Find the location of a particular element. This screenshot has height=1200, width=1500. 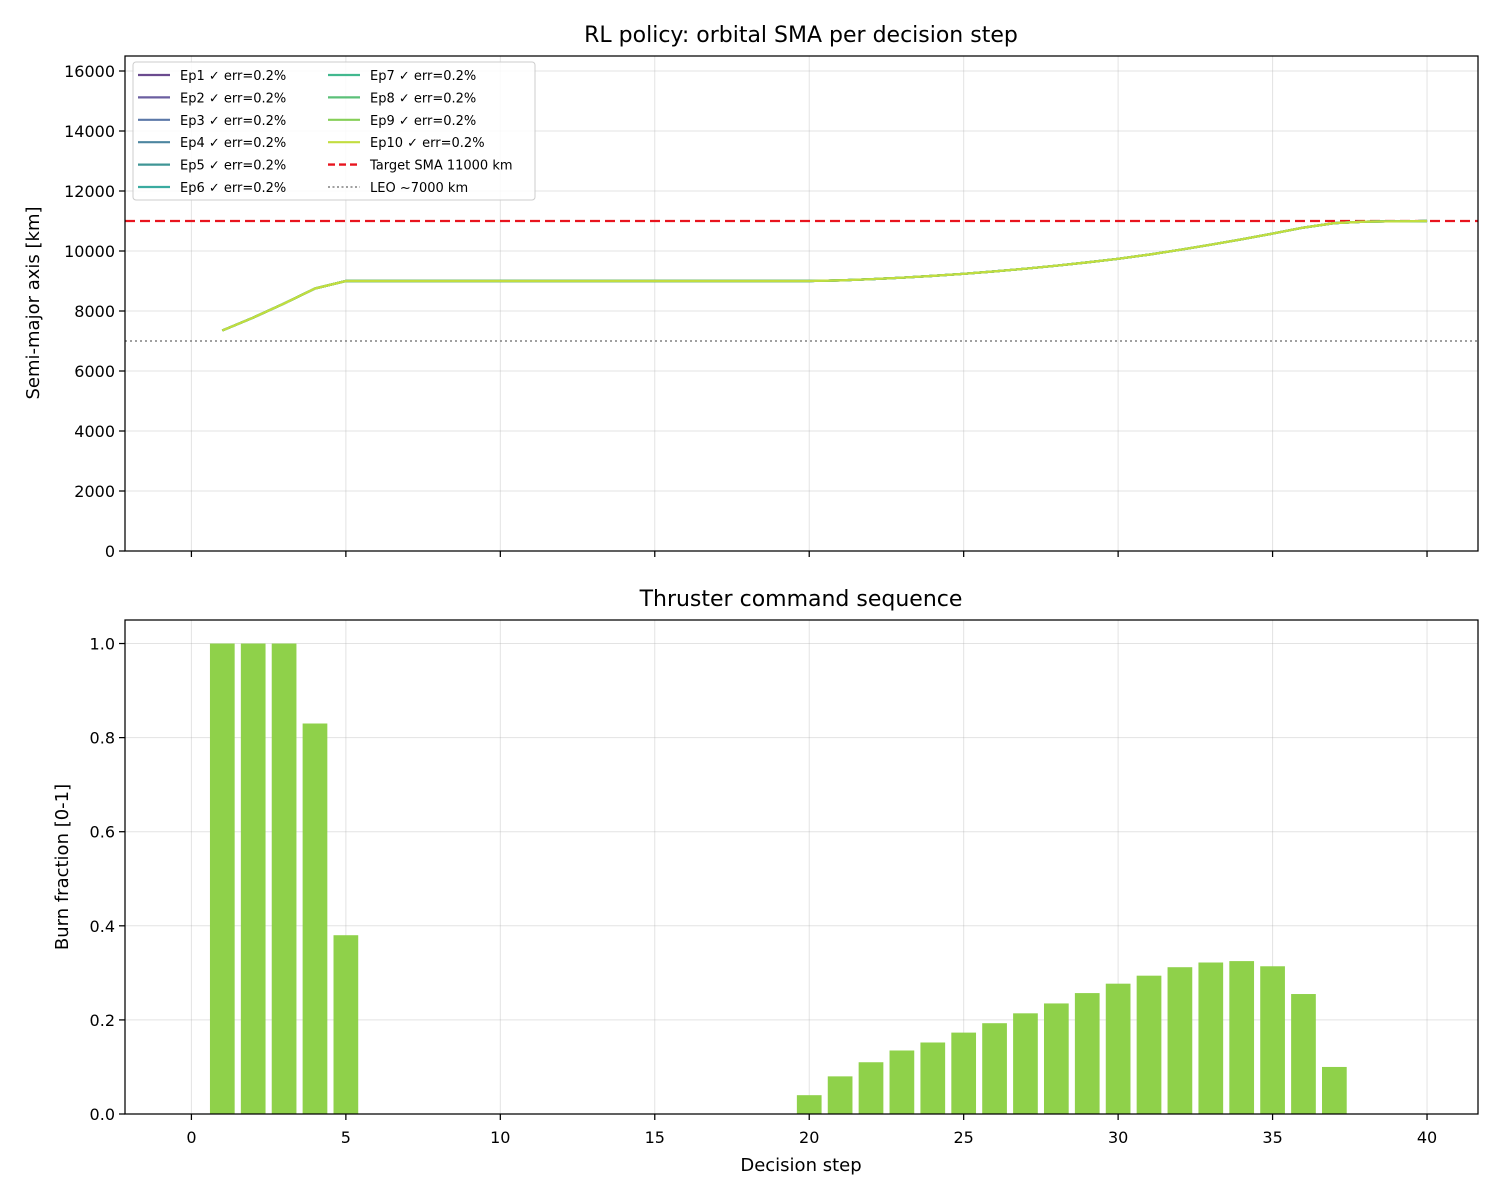

legend-entry-label: Ep1 ✓ err=0.2% is located at coordinates (233, 76).